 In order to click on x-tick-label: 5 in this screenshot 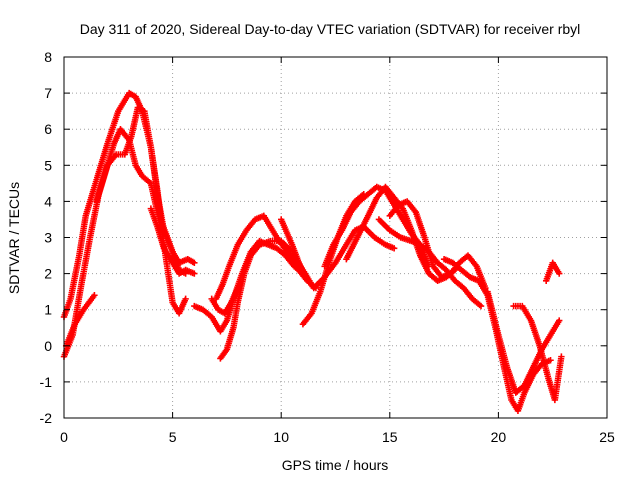, I will do `click(173, 437)`.